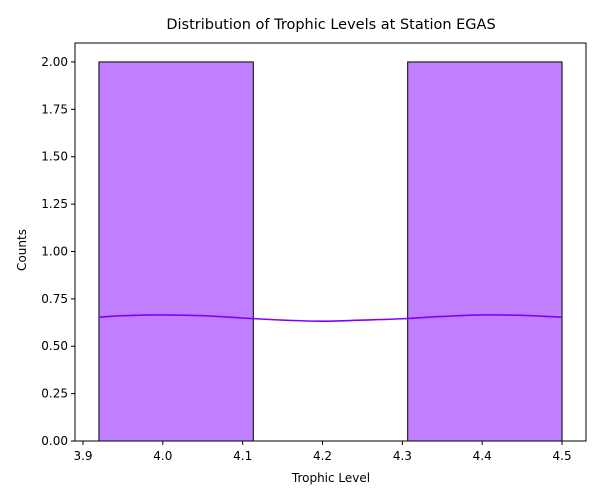 This screenshot has height=500, width=600. I want to click on y-tick-label-3: 0.75, so click(54, 299).